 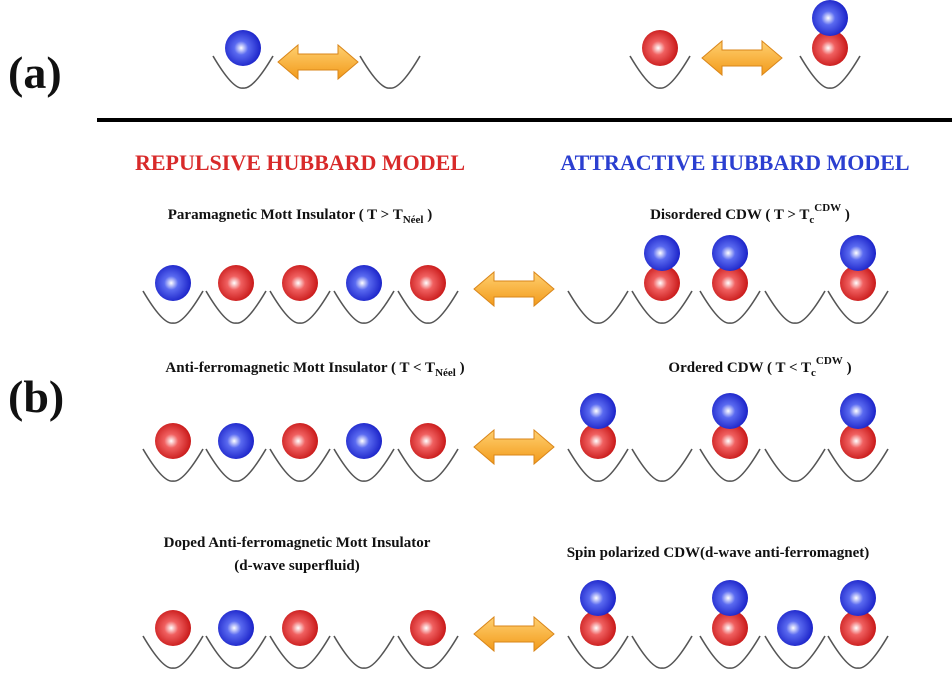 I want to click on panel-b-label: (b), so click(x=36, y=396).